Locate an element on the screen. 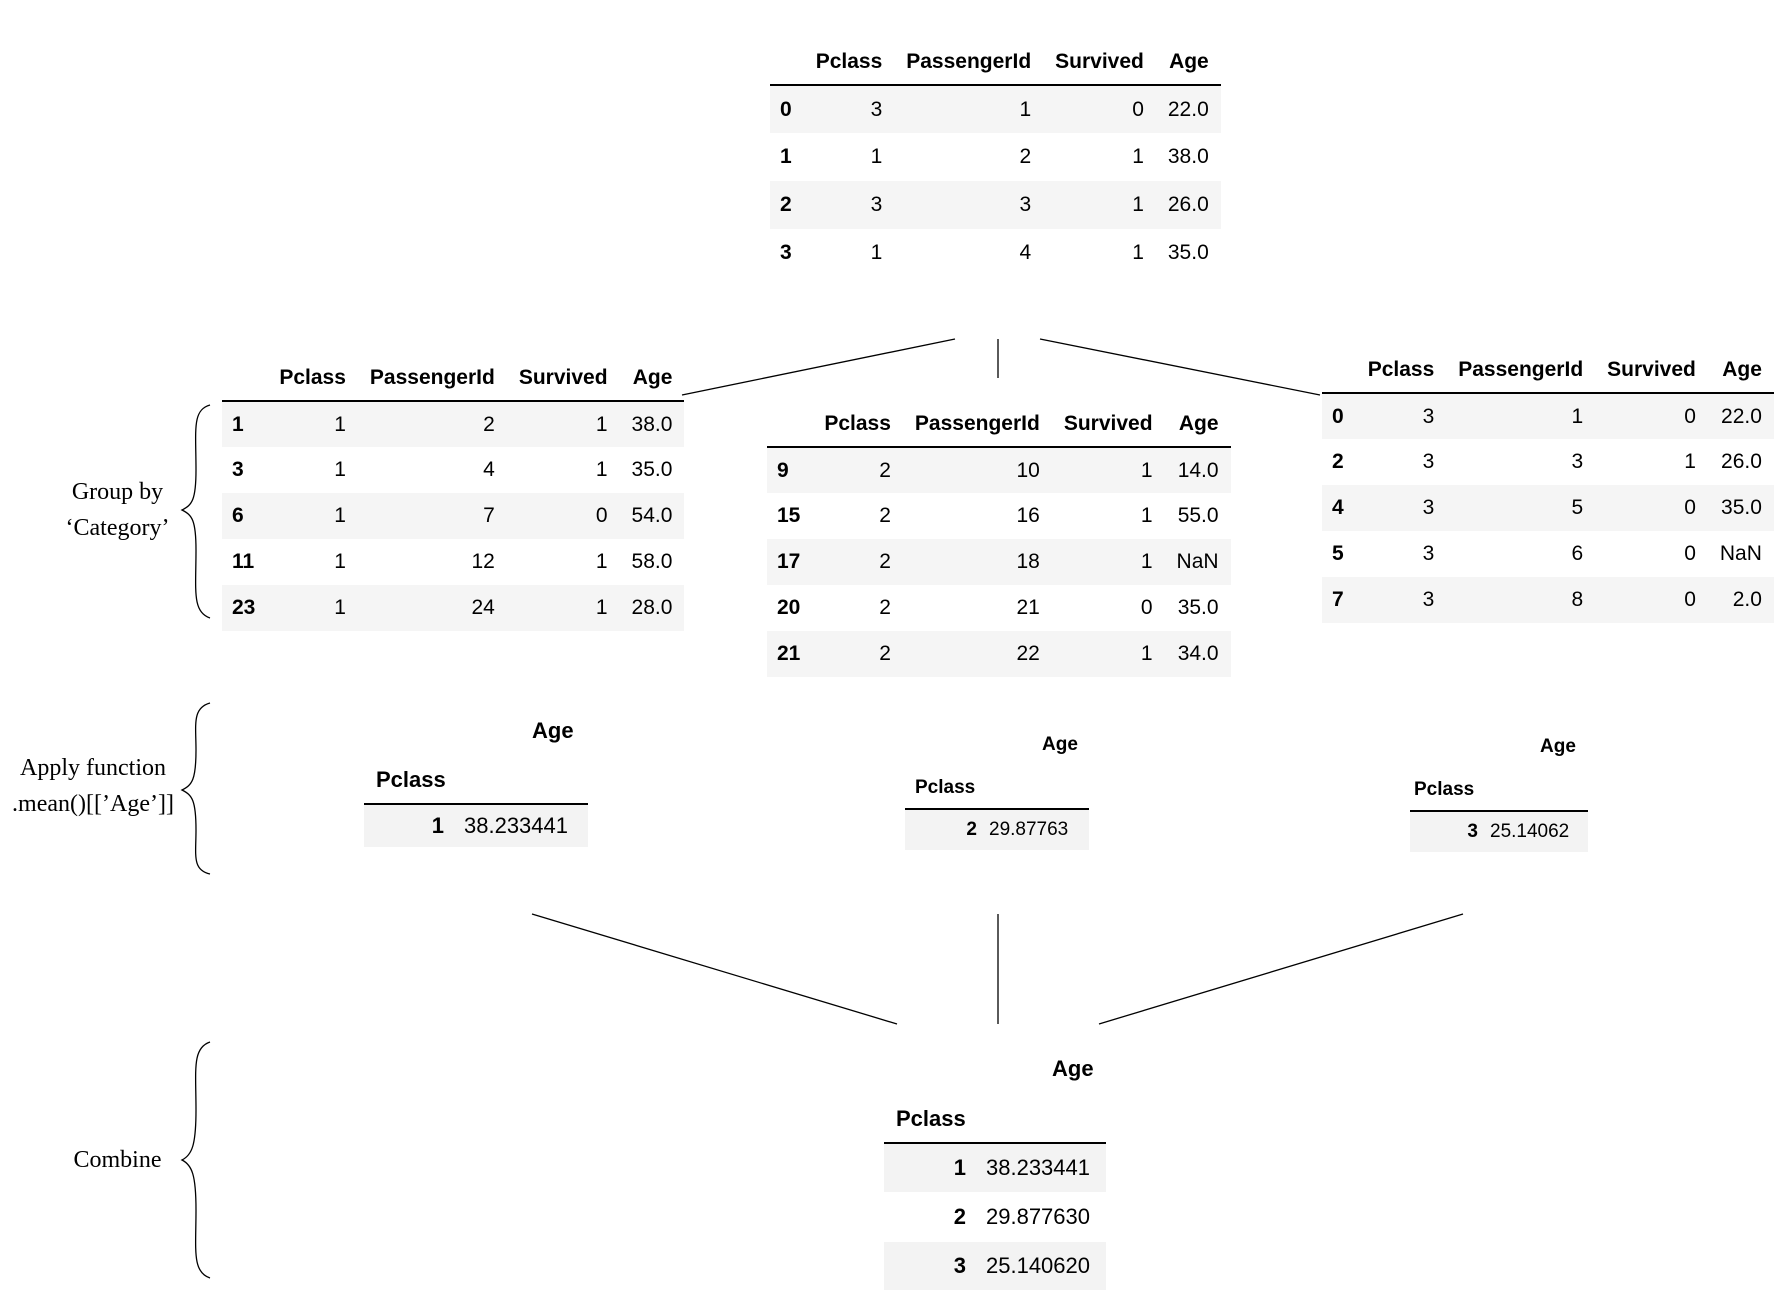  cell-age: 22.0 is located at coordinates (1188, 109).